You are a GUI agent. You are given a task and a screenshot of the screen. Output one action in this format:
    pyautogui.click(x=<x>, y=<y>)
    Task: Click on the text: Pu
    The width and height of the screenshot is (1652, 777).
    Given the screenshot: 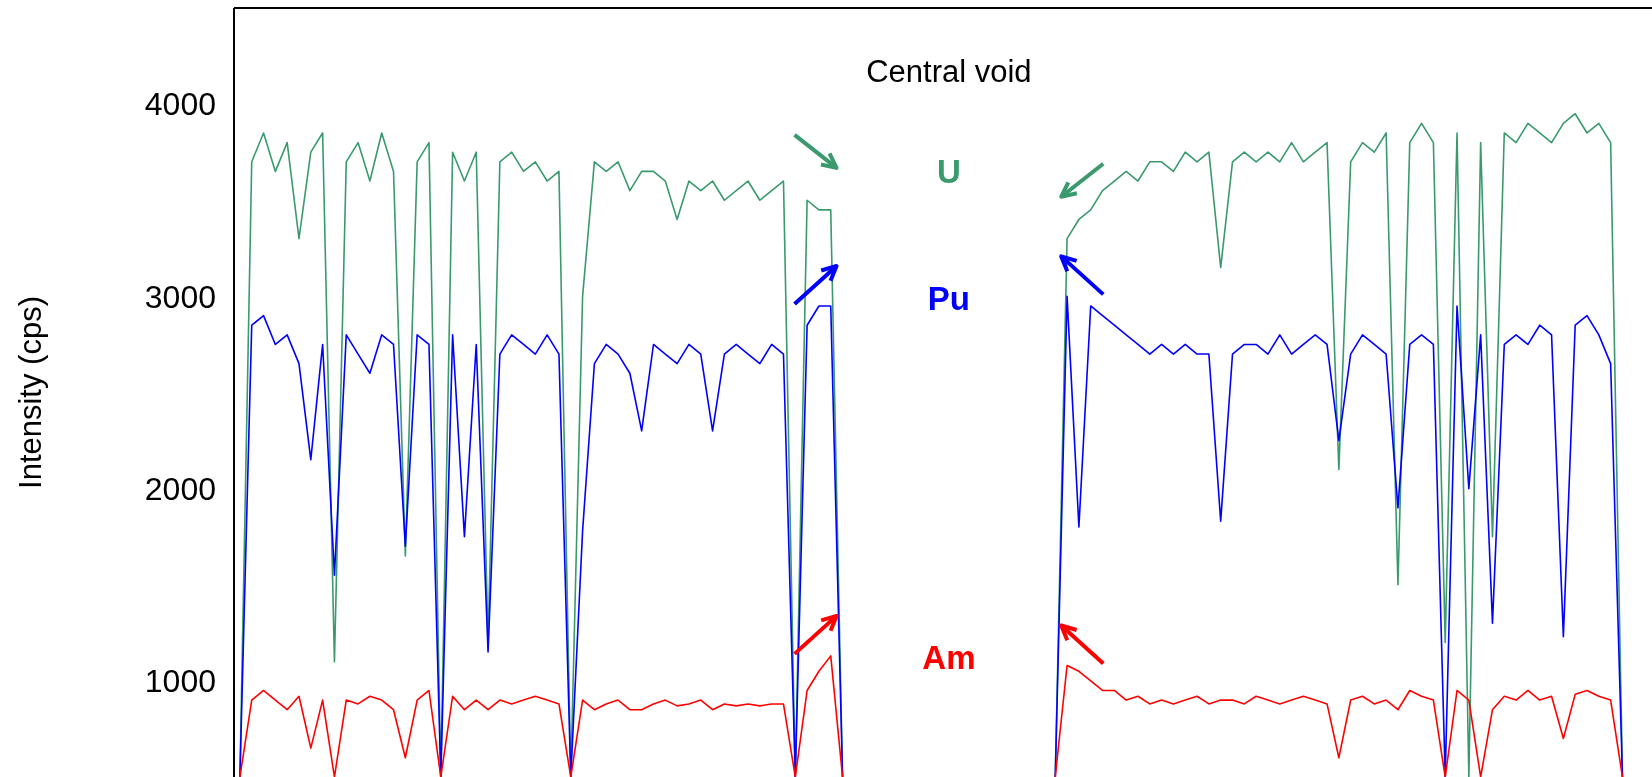 What is the action you would take?
    pyautogui.click(x=948, y=298)
    